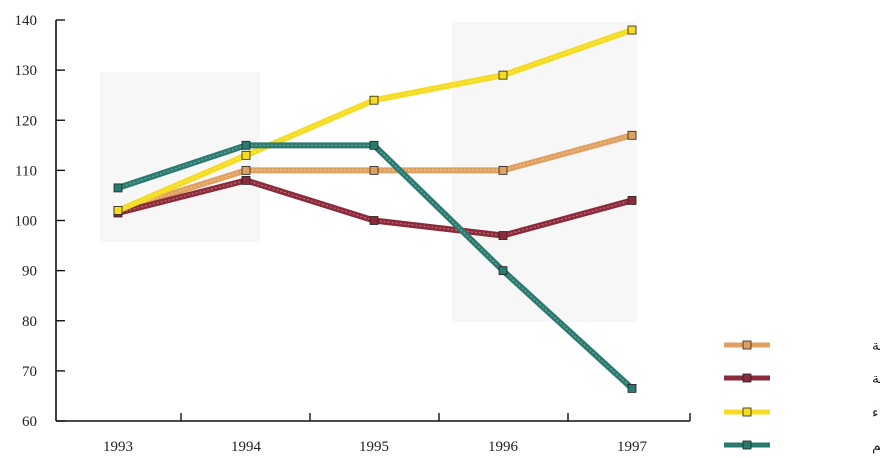 The width and height of the screenshot is (880, 458). Describe the element at coordinates (876, 446) in the screenshot. I see `legend-label: الفحم` at that location.